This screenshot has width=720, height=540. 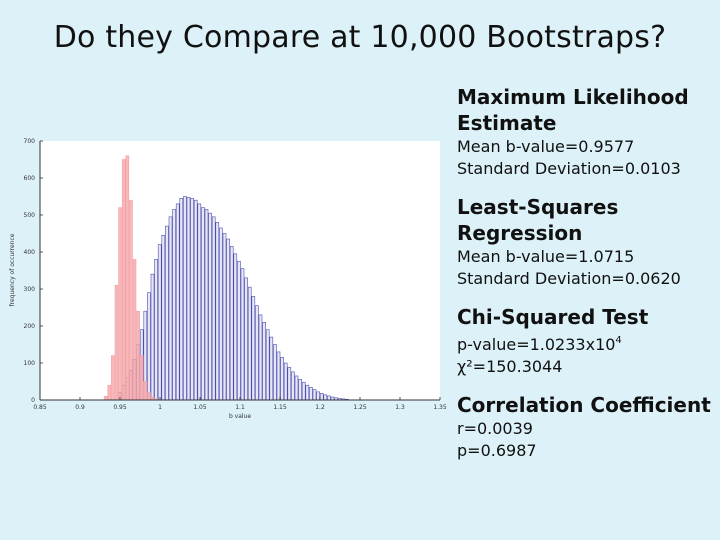 What do you see at coordinates (569, 168) in the screenshot?
I see `mle-std: Standard Deviation=0.0103` at bounding box center [569, 168].